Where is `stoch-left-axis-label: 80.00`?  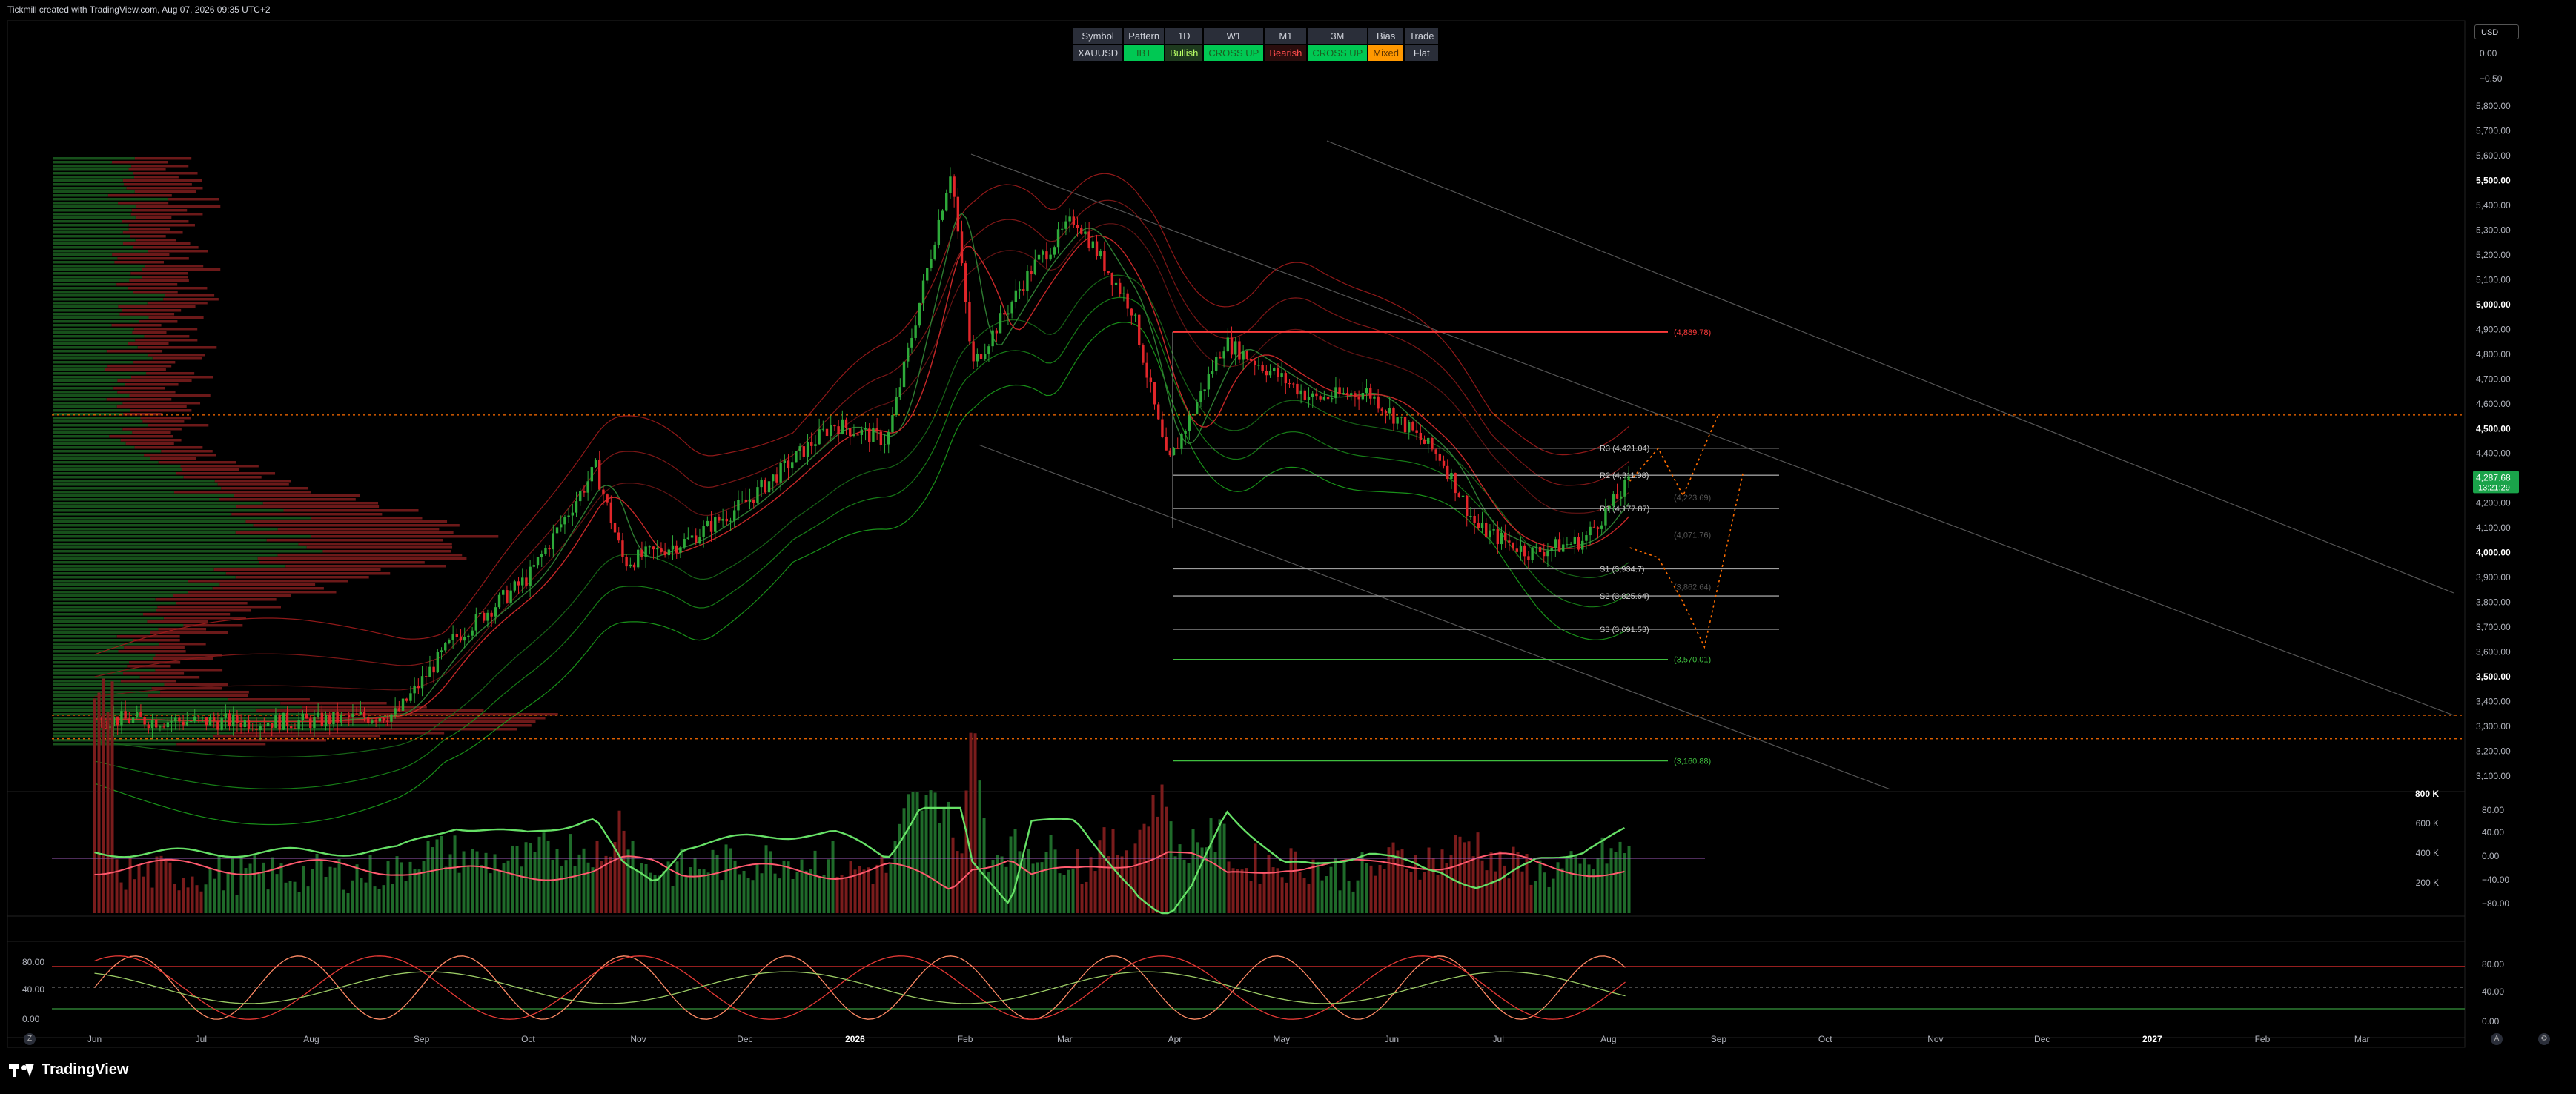
stoch-left-axis-label: 80.00 is located at coordinates (33, 962).